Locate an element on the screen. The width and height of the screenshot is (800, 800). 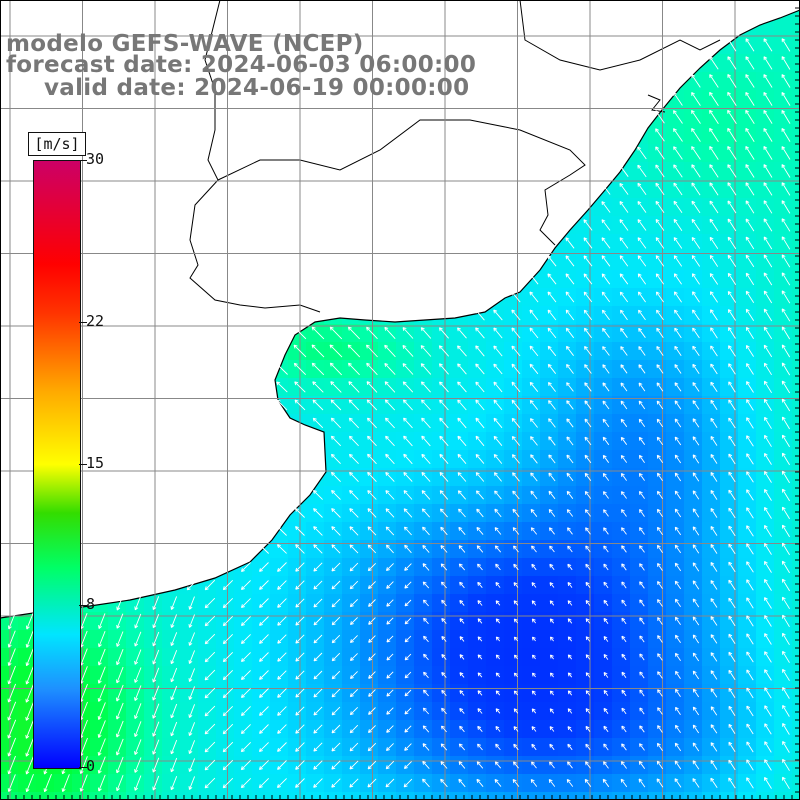
colorbar-tick-label: 8 is located at coordinates (91, 604).